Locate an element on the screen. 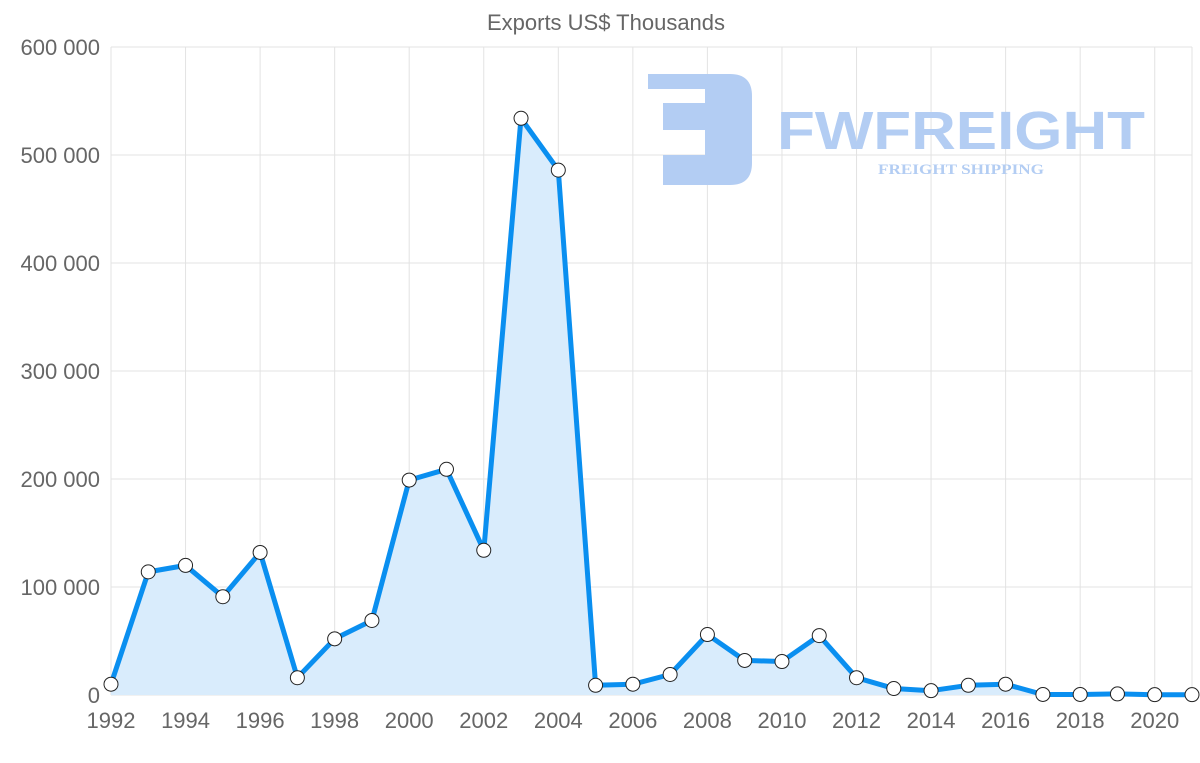  data-point-2015 is located at coordinates (968, 685).